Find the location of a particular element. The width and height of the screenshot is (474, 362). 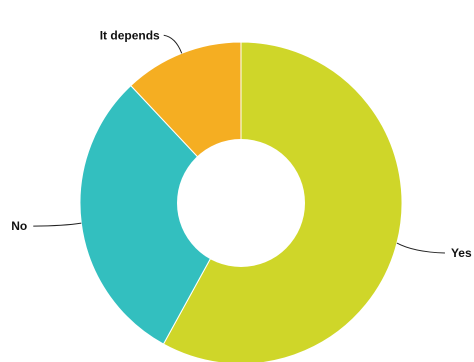

leader-line-it-depends is located at coordinates (173, 44).